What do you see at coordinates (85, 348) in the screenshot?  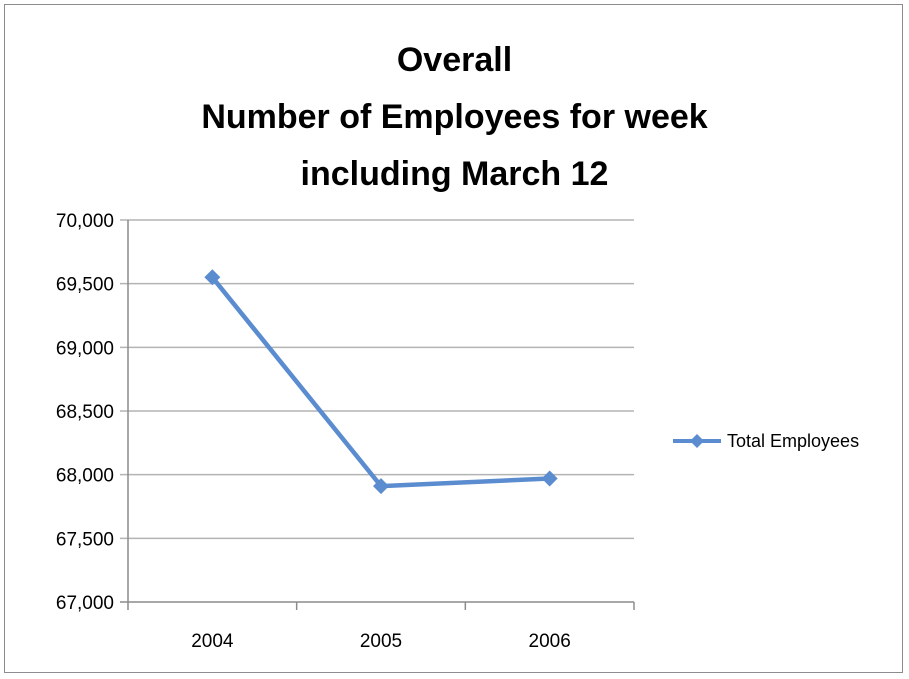 I see `y-tick-label: 69,000` at bounding box center [85, 348].